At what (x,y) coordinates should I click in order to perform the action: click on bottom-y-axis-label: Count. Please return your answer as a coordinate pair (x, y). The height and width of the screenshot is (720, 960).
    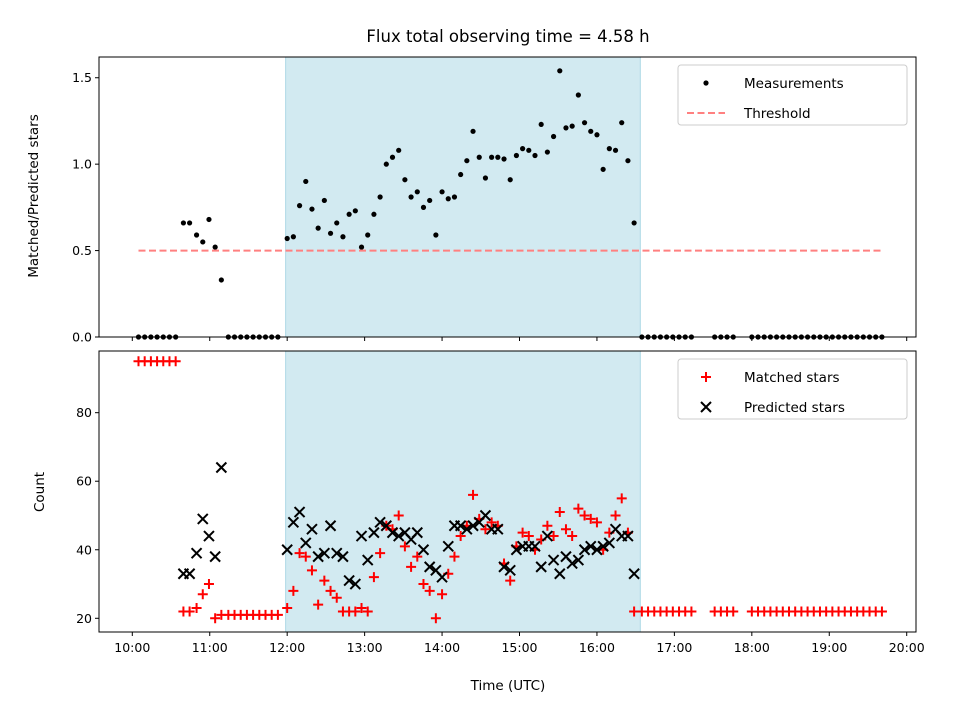
    Looking at the image, I should click on (40, 492).